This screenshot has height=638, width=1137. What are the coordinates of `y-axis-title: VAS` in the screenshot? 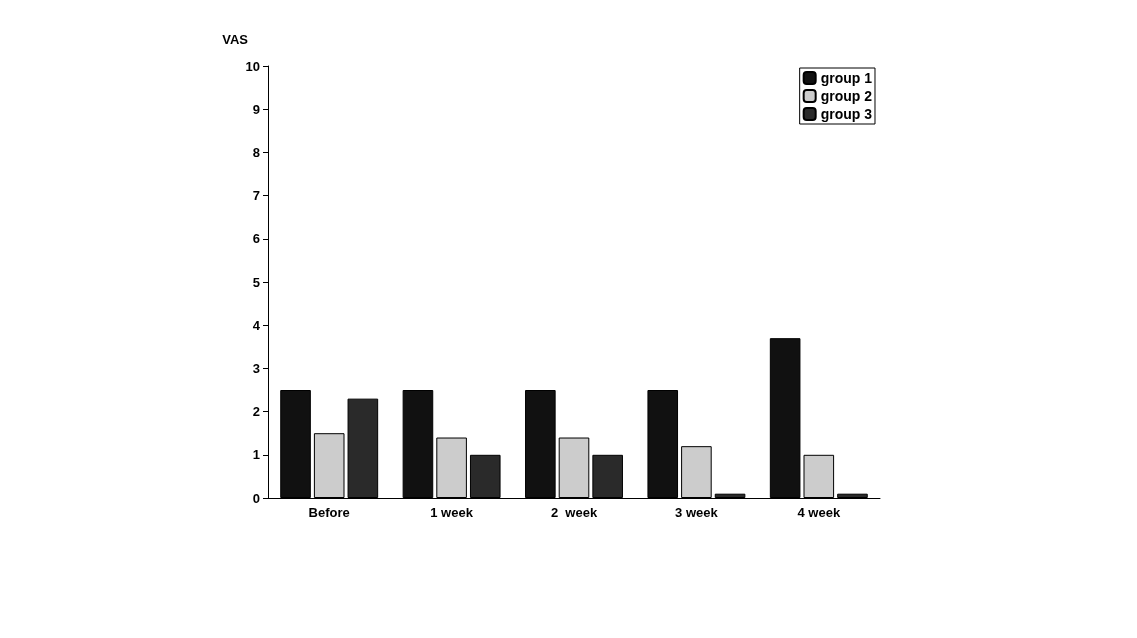 It's located at (235, 39).